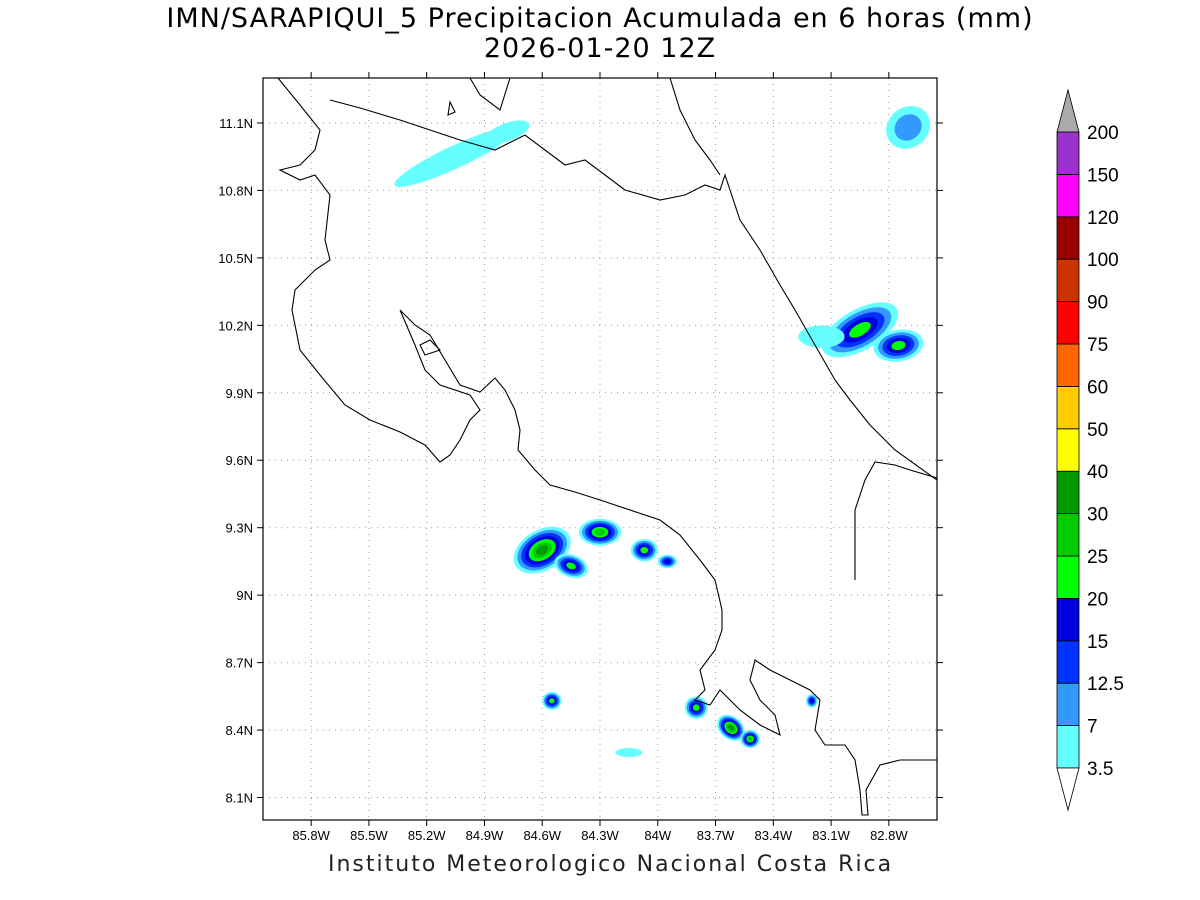  I want to click on lon-tick-label: 83.1W, so click(831, 835).